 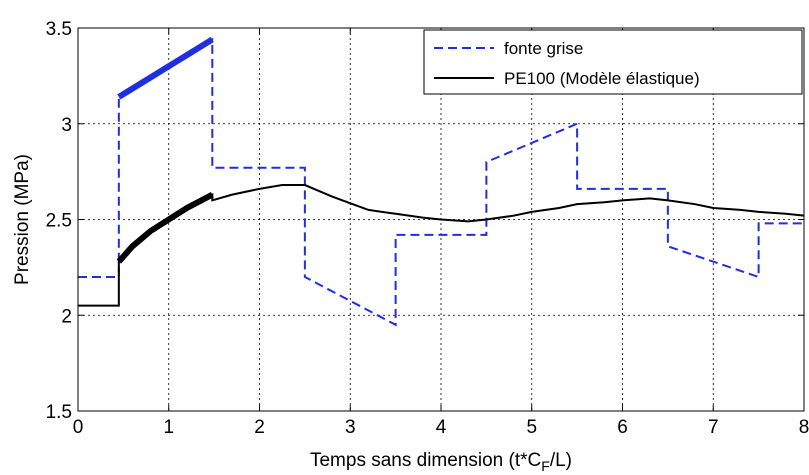 What do you see at coordinates (350, 427) in the screenshot?
I see `x-tick-label: 3` at bounding box center [350, 427].